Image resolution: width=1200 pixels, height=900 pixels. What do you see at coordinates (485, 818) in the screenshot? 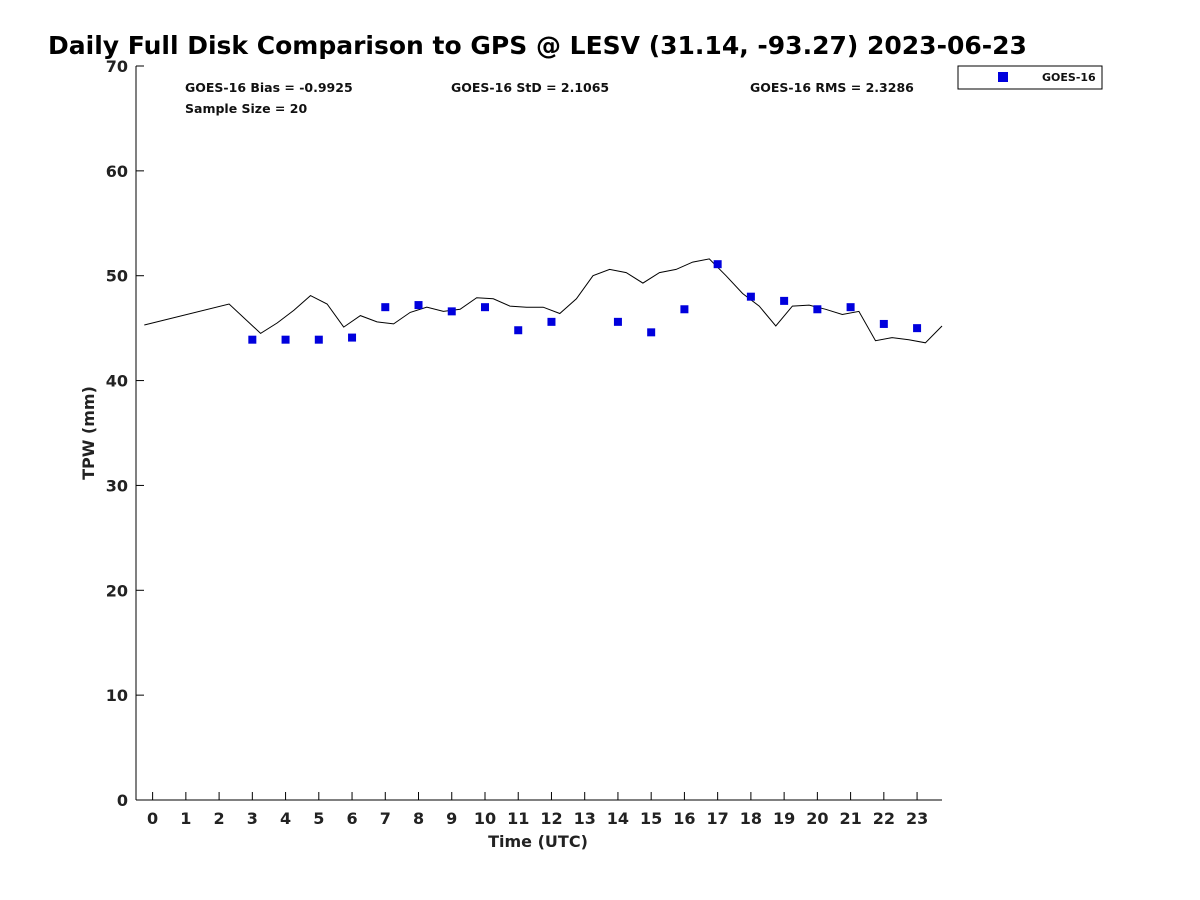
I see `x-tick-label: 10` at bounding box center [485, 818].